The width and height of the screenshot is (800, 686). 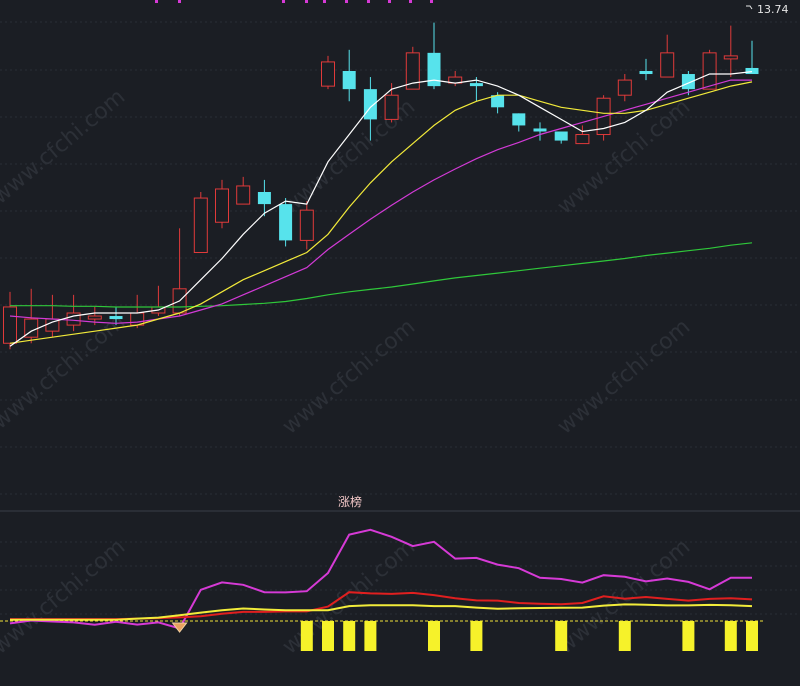 I want to click on magenta-line, so click(x=380, y=579).